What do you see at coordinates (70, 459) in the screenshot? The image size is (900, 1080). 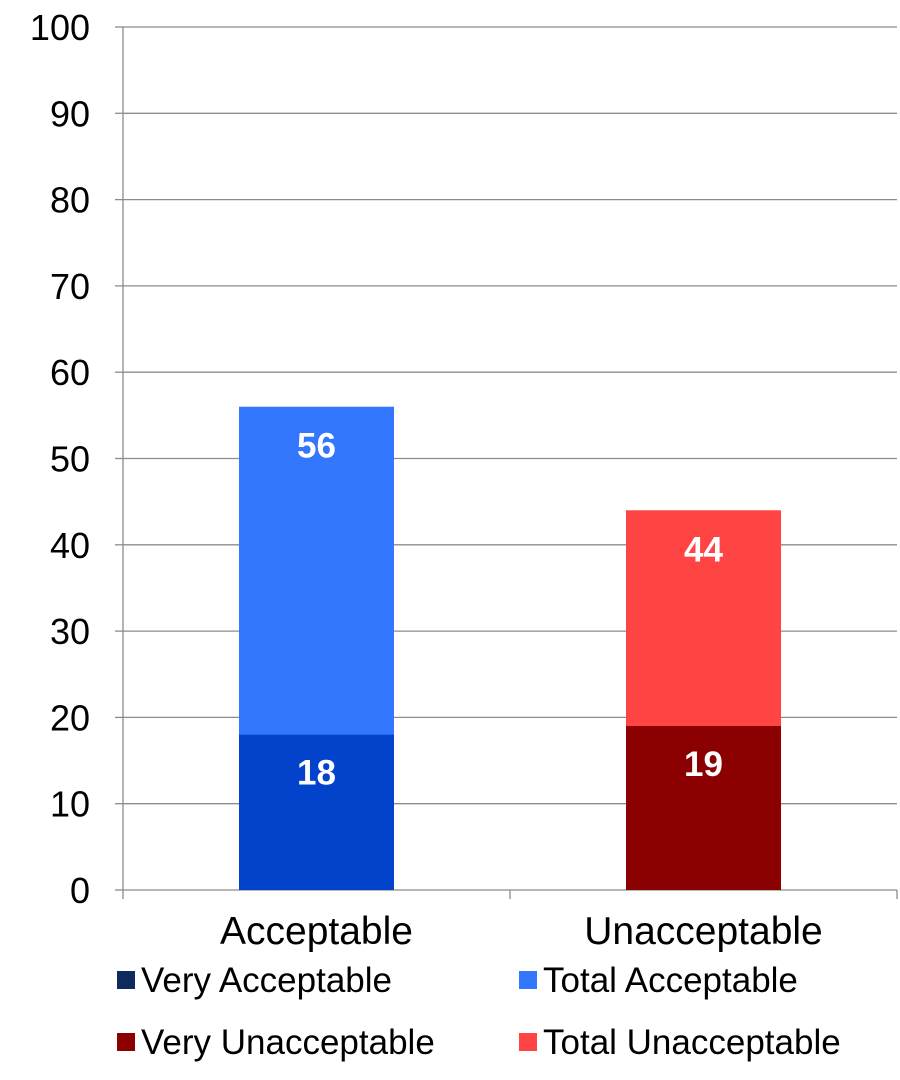 I see `y-tick-label: 50` at bounding box center [70, 459].